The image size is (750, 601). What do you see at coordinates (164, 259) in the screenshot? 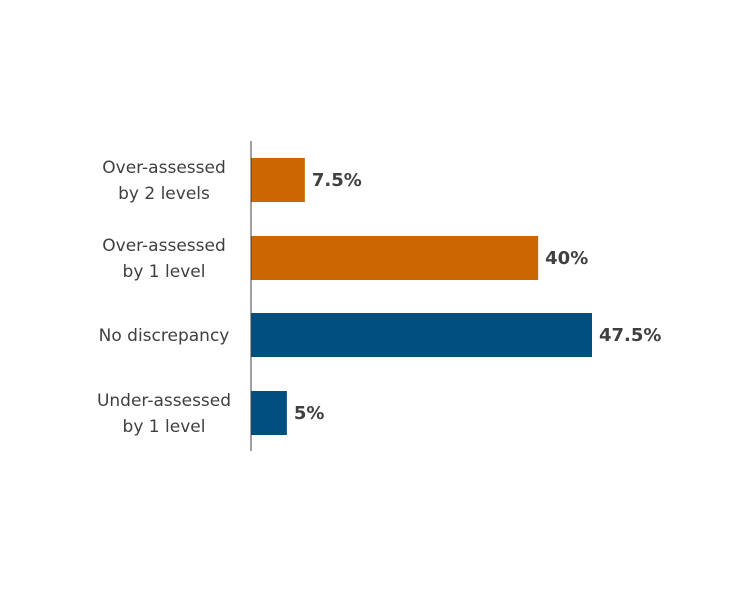
I see `category-label-over-assessed-by-1-level: Over-assessed by 1 level` at bounding box center [164, 259].